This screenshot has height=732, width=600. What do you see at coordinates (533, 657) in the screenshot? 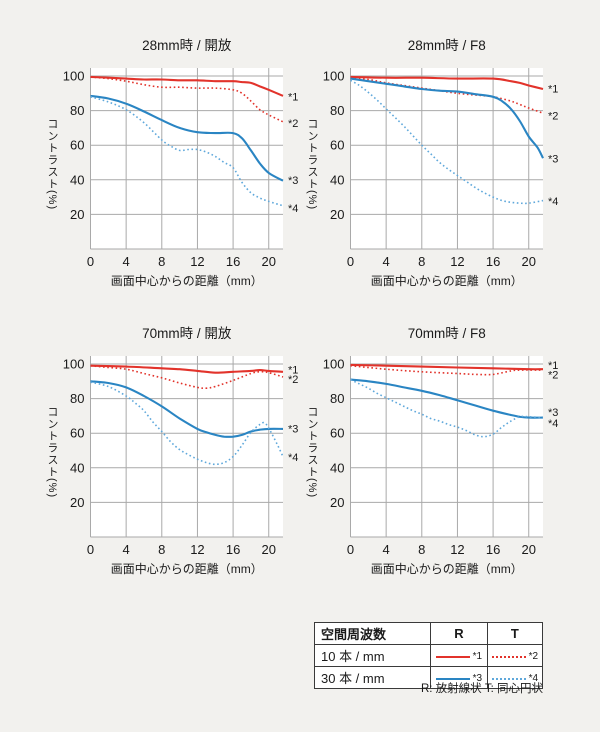
I see `swatch-mark: *2` at bounding box center [533, 657].